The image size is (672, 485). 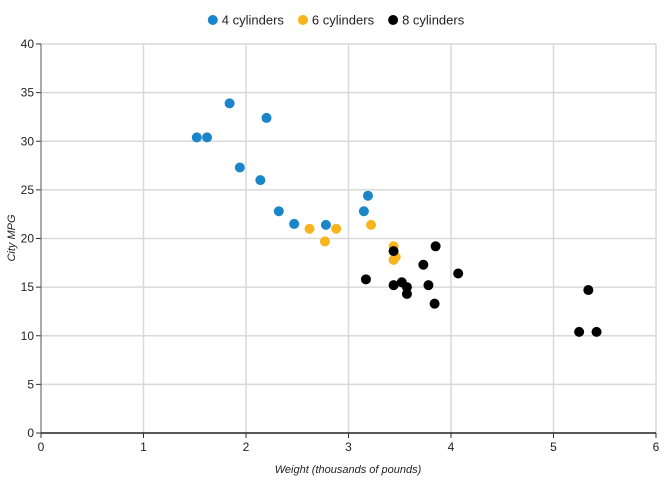 What do you see at coordinates (30, 384) in the screenshot?
I see `y-tick-label: 5` at bounding box center [30, 384].